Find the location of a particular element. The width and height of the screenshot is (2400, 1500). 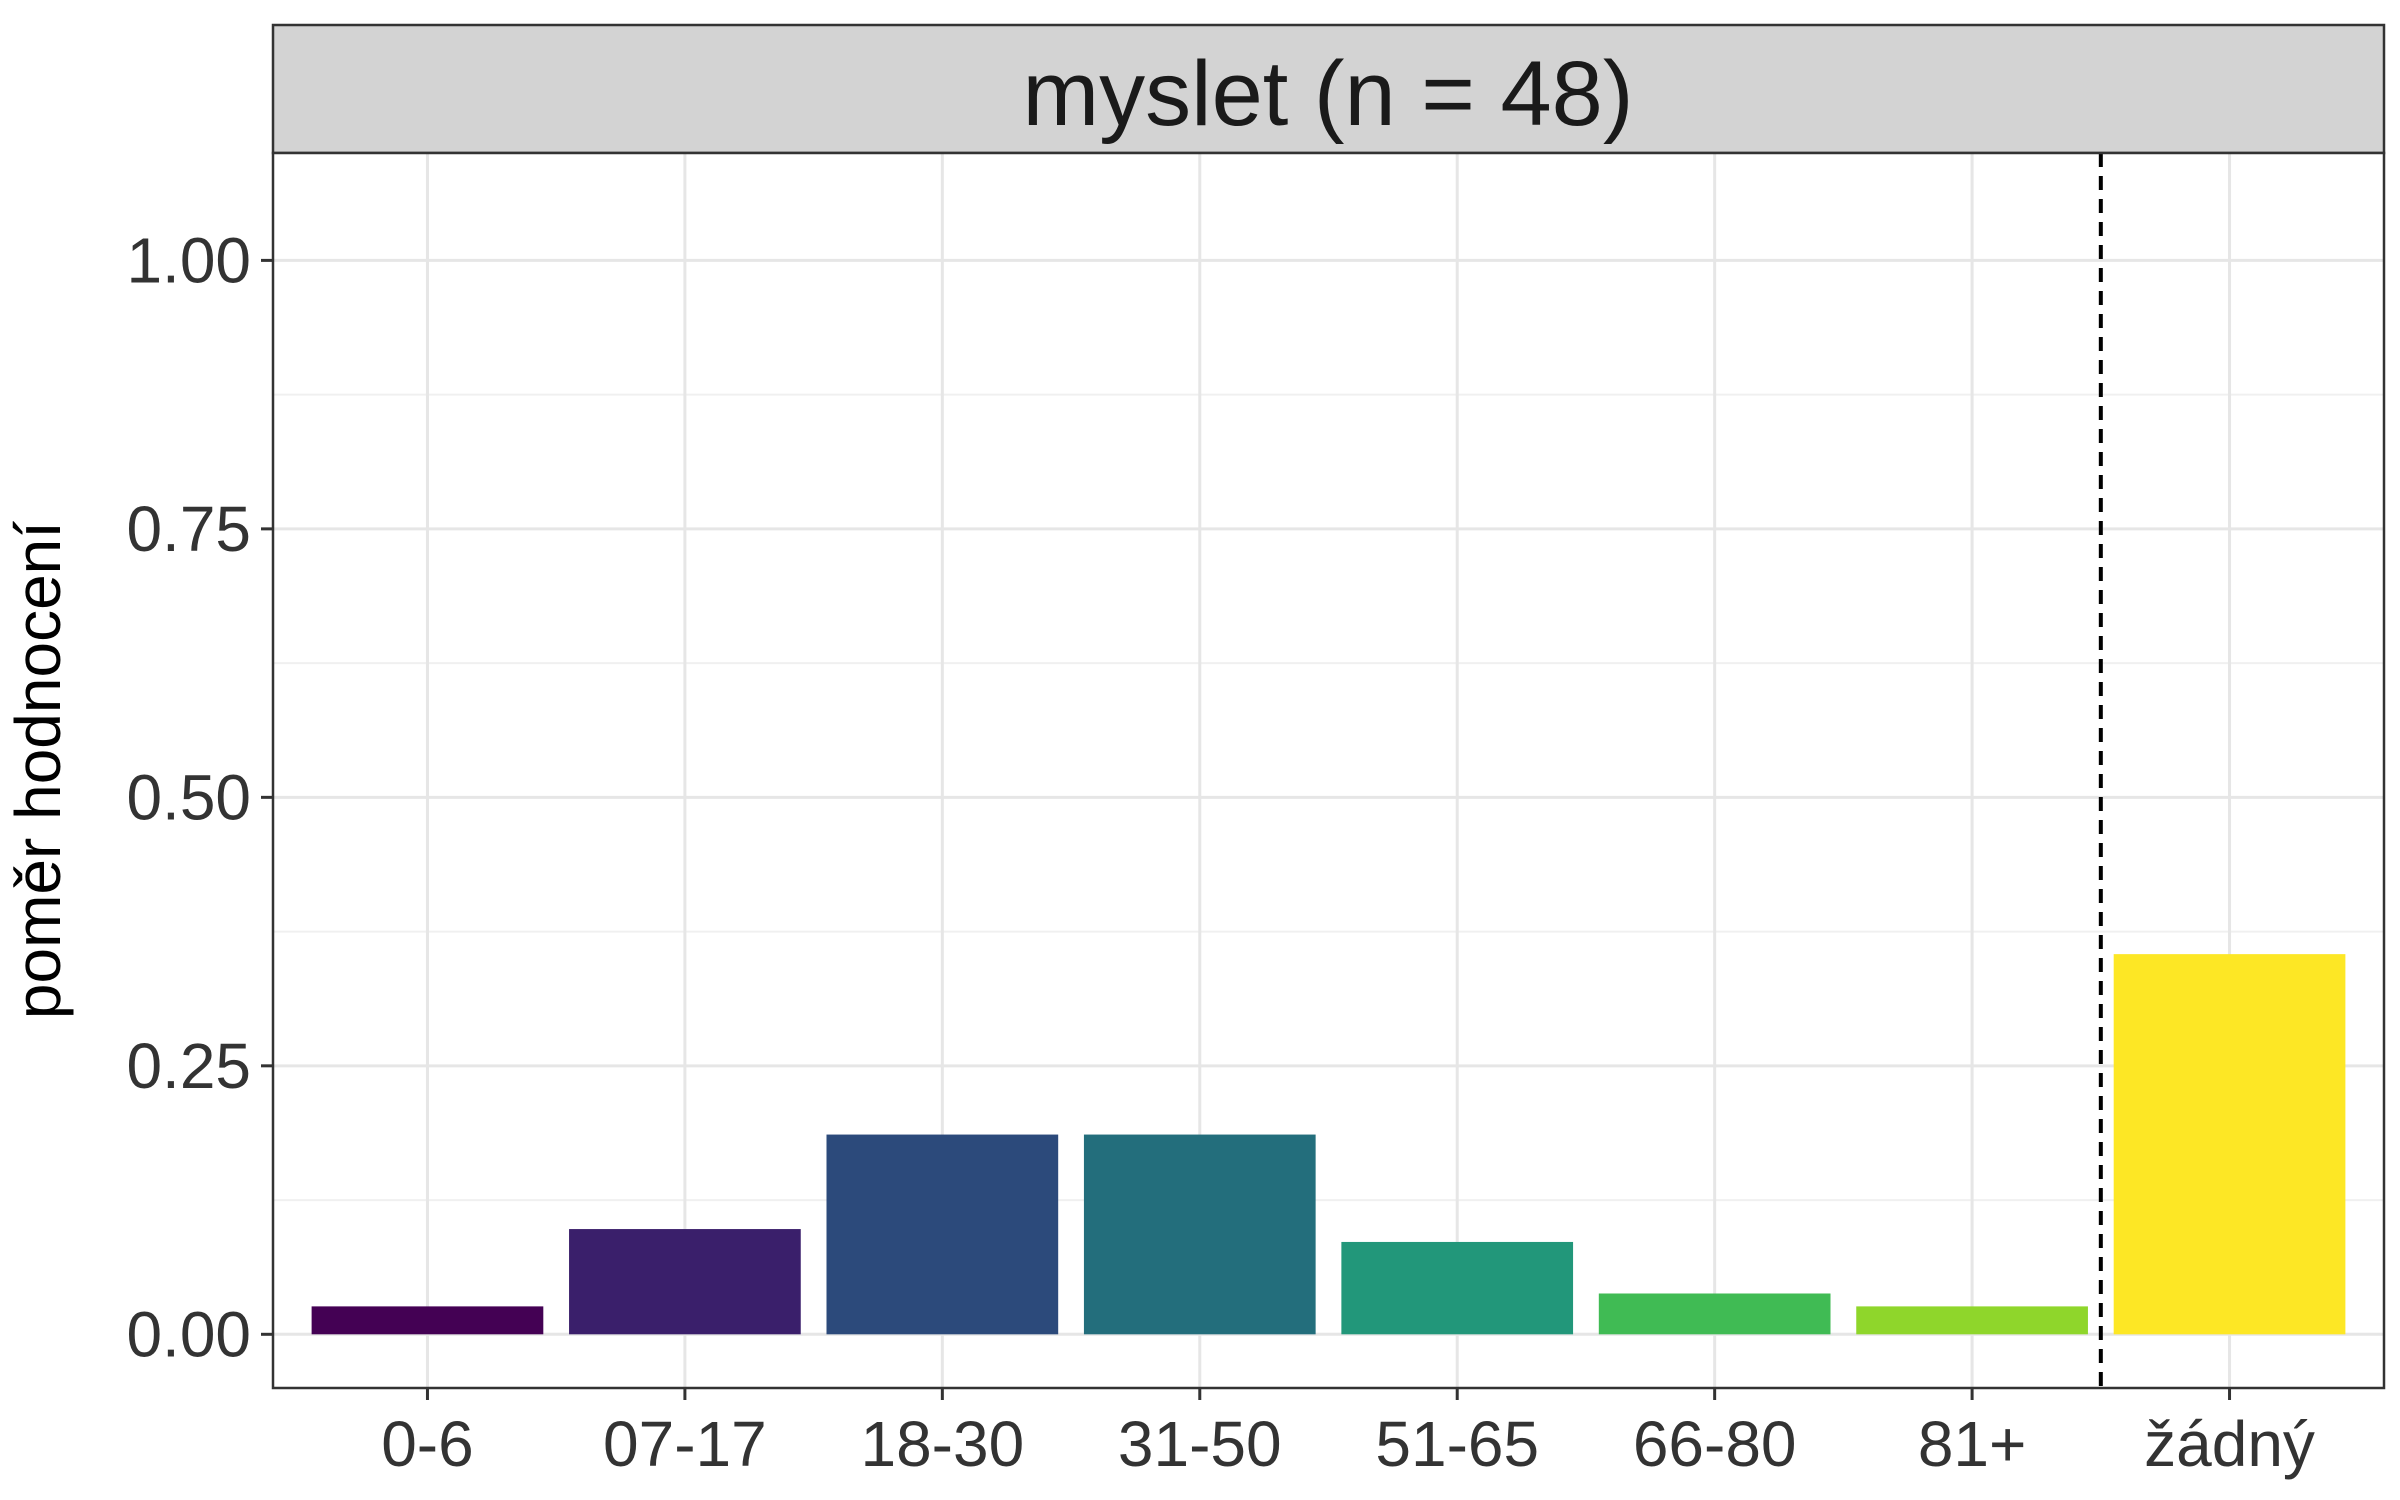

y-tick-label: 0.50 is located at coordinates (188, 797).